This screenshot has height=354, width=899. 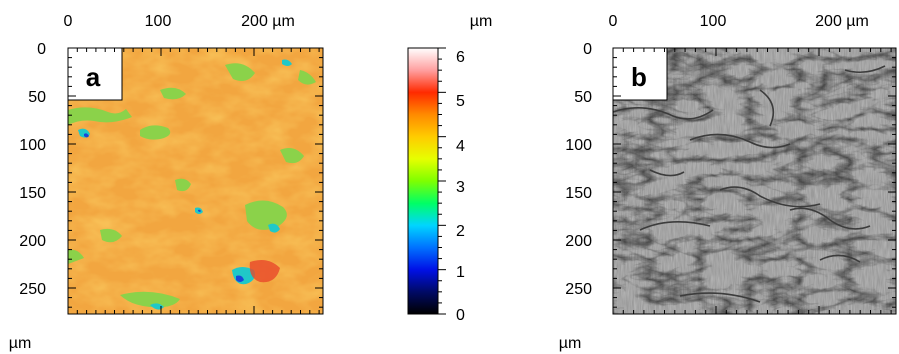 What do you see at coordinates (570, 343) in the screenshot?
I see `panel-b-y-unit: µm` at bounding box center [570, 343].